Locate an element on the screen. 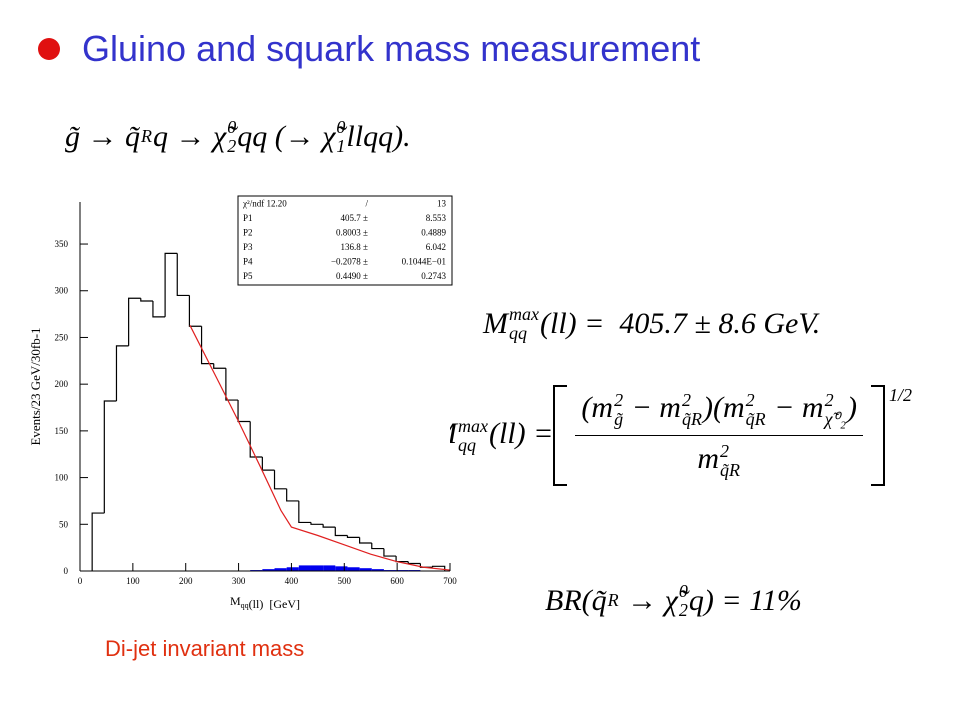 The height and width of the screenshot is (720, 960). label-text: M is located at coordinates (235, 601).